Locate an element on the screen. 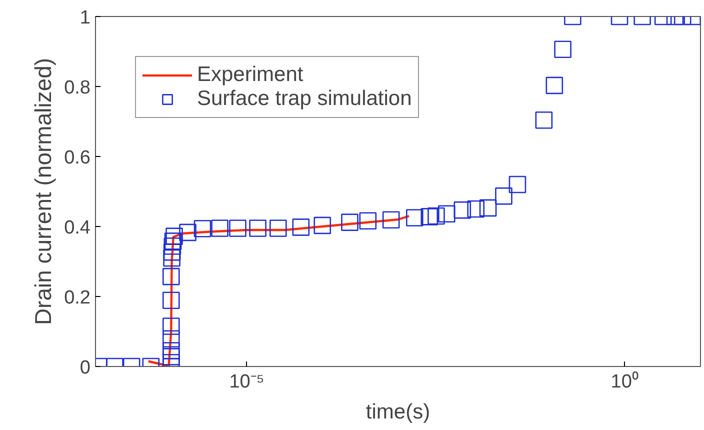  x-tick-label: 10⁰ is located at coordinates (624, 381).